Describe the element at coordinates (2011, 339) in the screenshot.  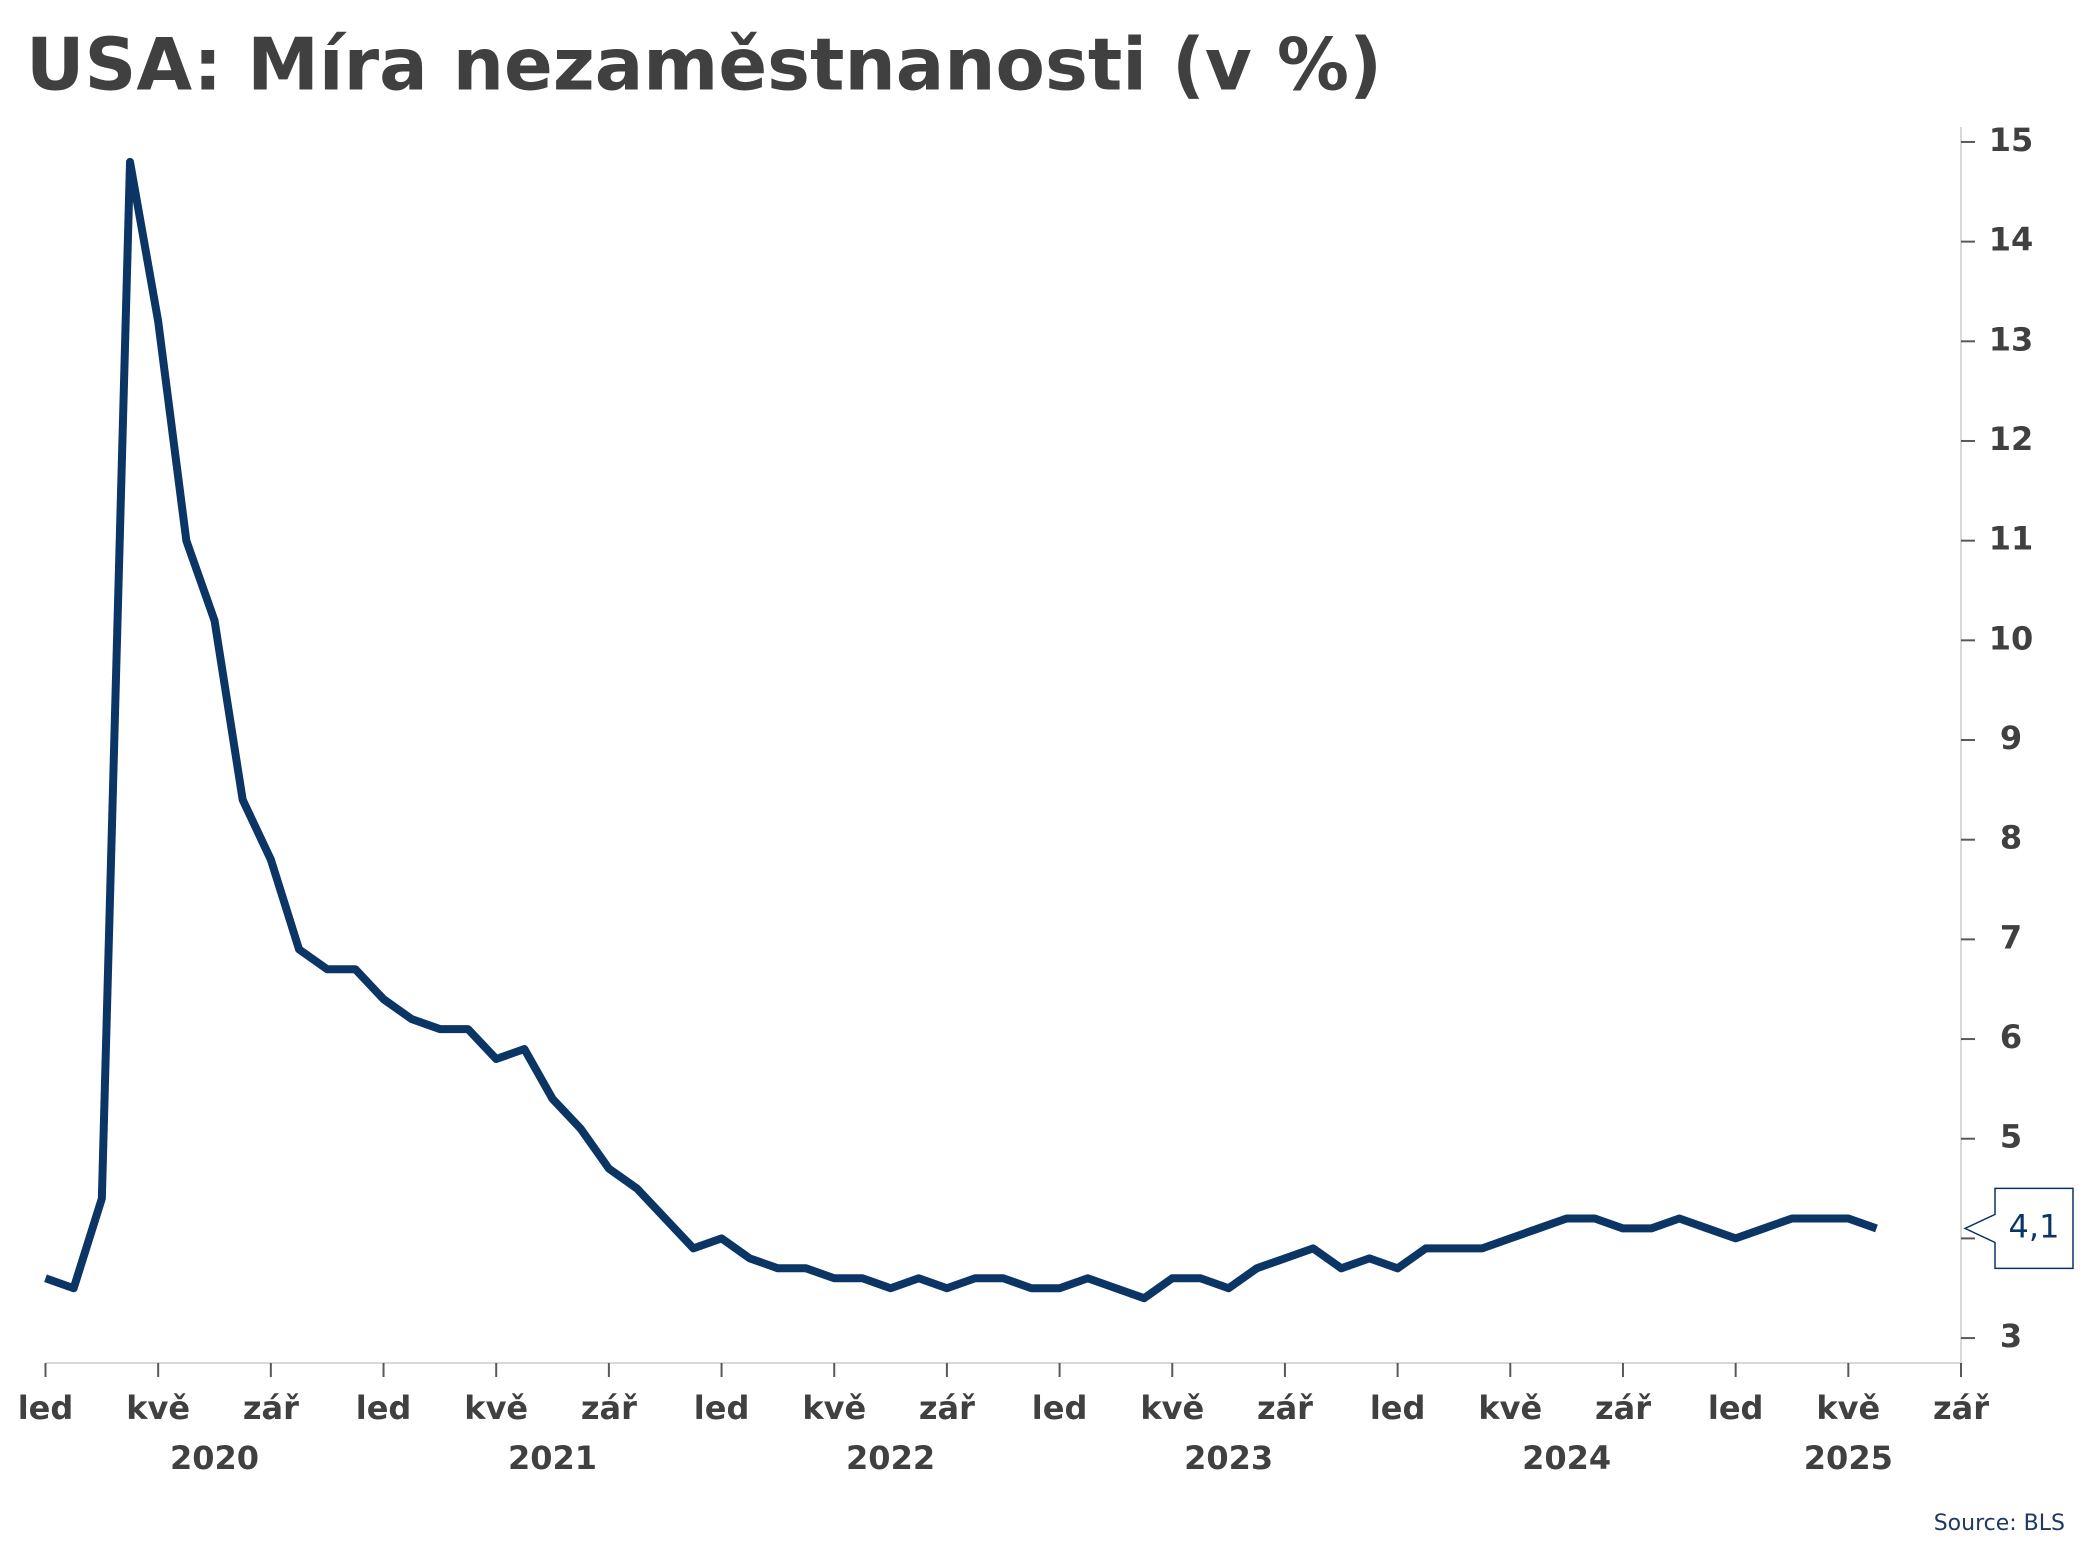
I see `y-tick-label: 13` at that location.